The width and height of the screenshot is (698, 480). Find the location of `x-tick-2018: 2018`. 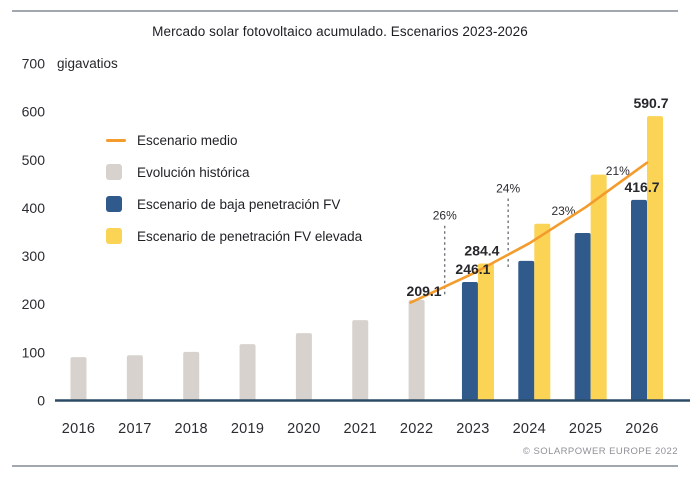

x-tick-2018: 2018 is located at coordinates (190, 429).